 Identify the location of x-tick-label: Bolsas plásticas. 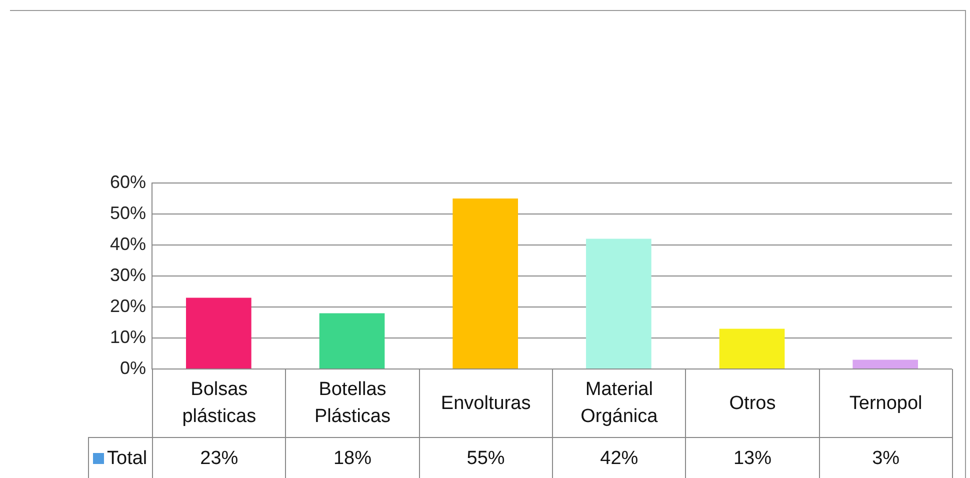
(219, 403).